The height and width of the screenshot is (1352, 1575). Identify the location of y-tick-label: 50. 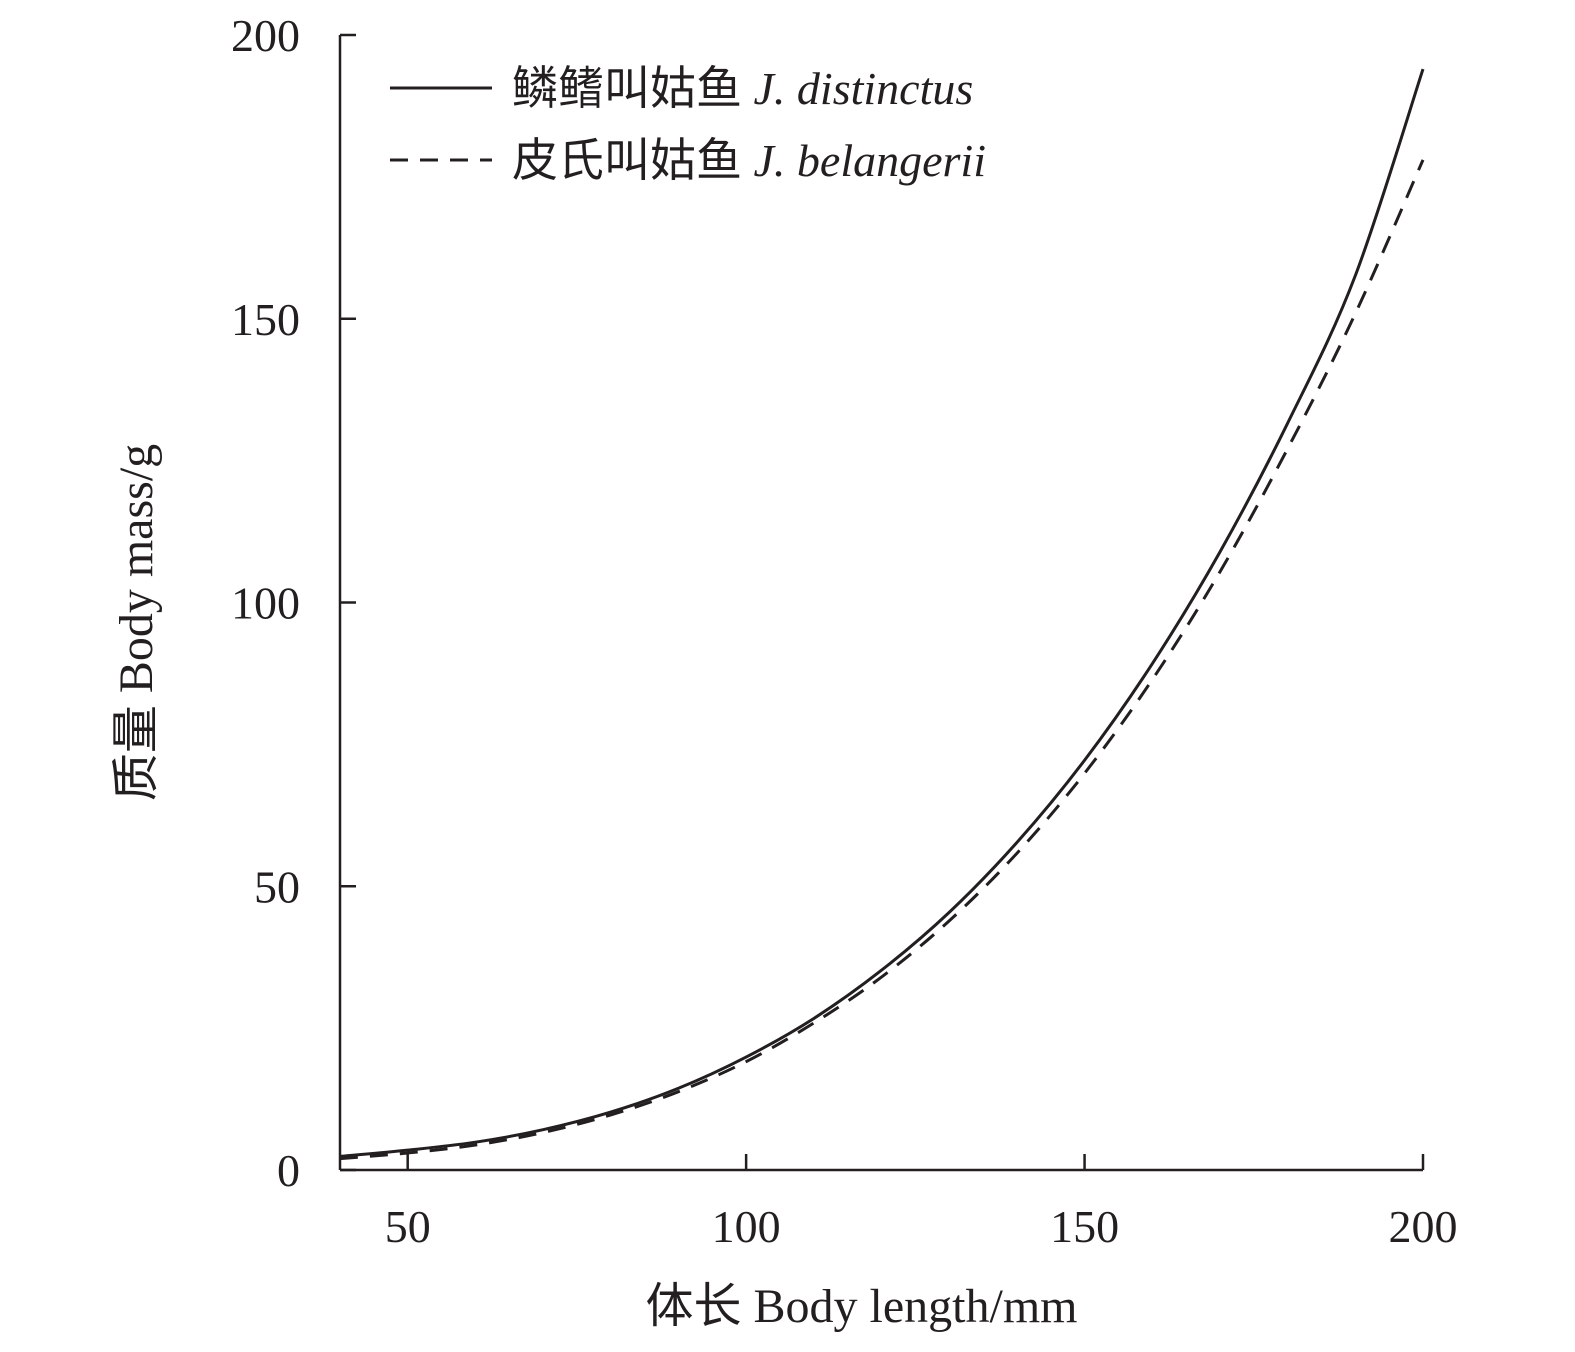
(277, 886).